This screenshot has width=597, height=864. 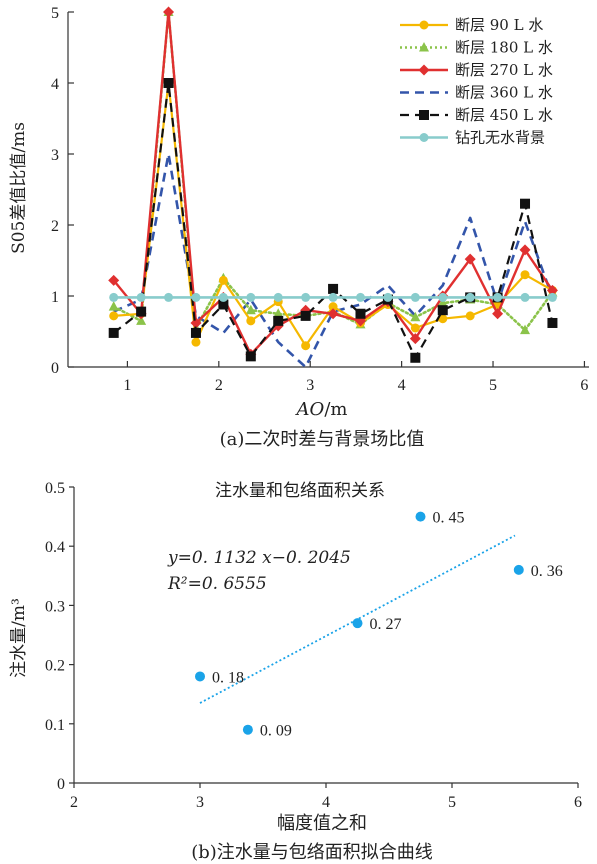 What do you see at coordinates (335, 409) in the screenshot?
I see `chart-a-xlabel-unit: /m` at bounding box center [335, 409].